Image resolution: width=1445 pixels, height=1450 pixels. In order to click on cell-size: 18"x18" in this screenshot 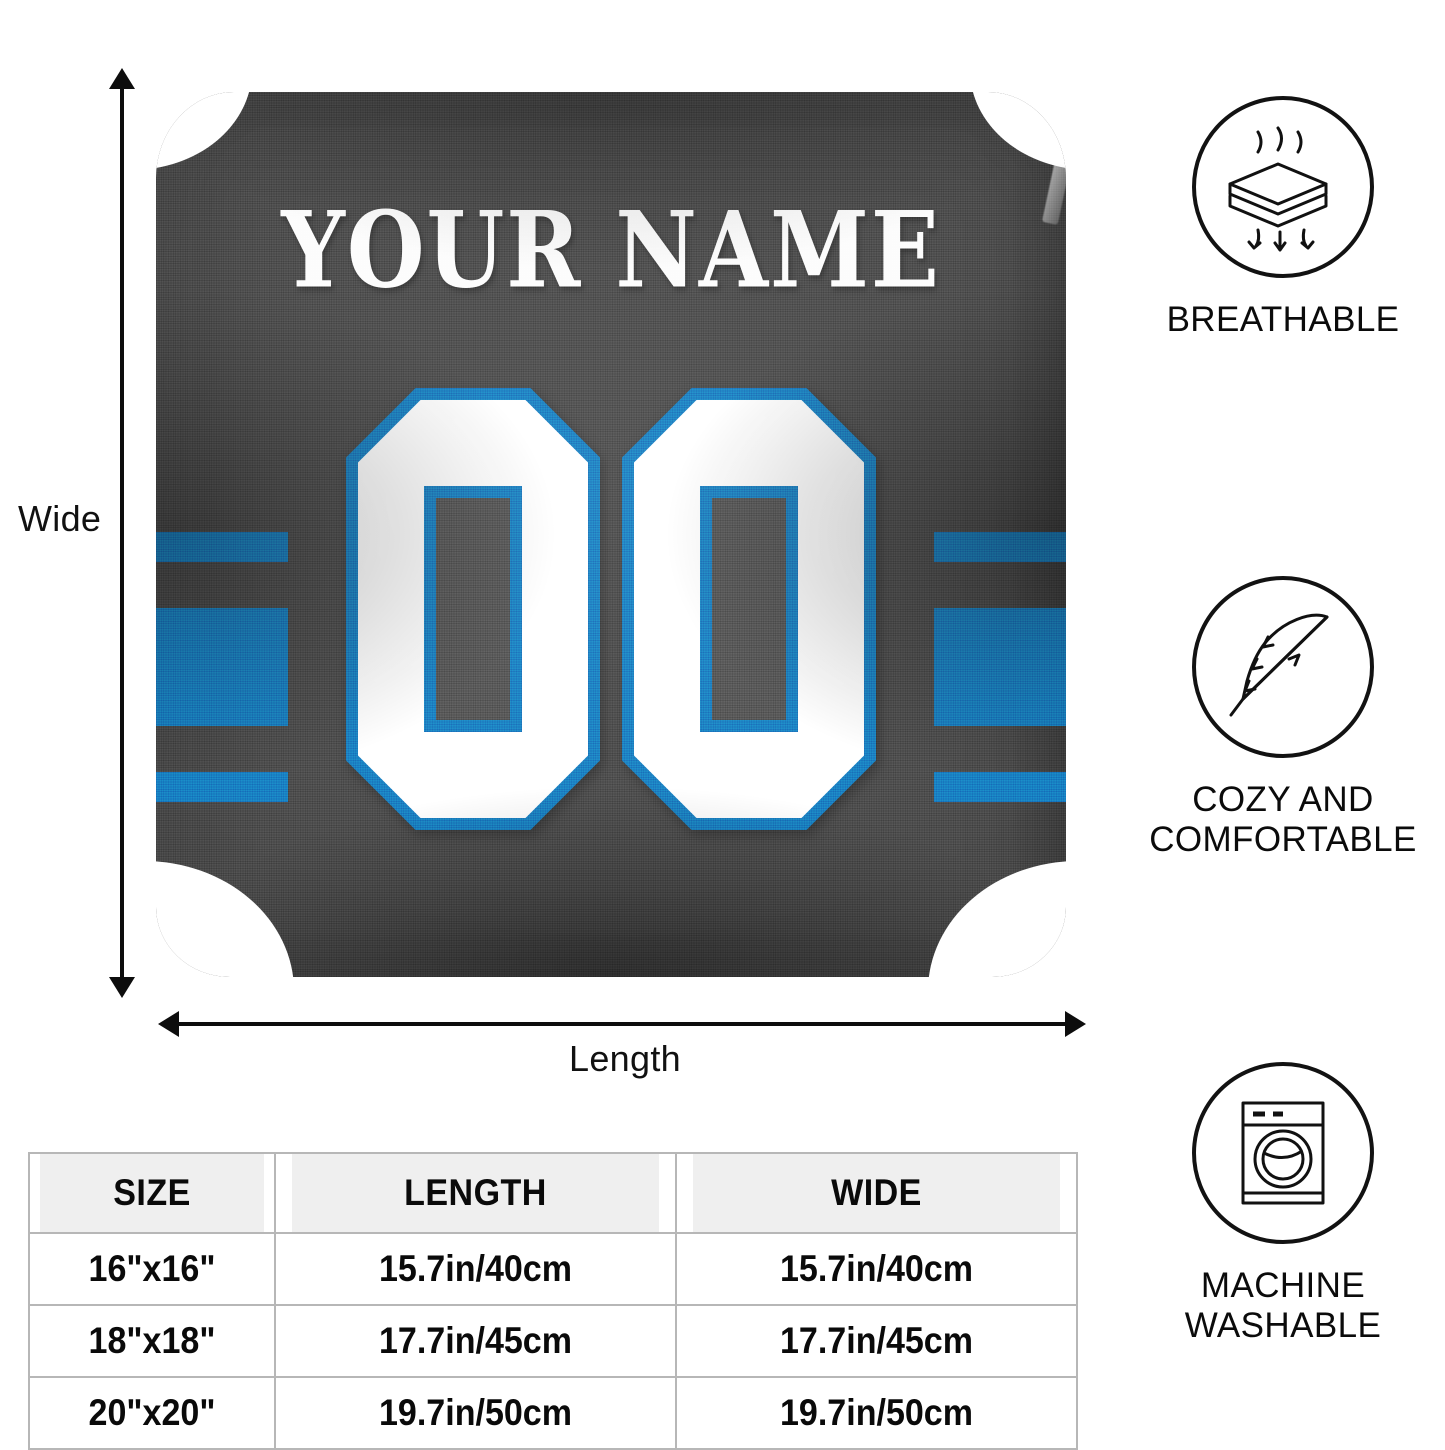, I will do `click(152, 1341)`.